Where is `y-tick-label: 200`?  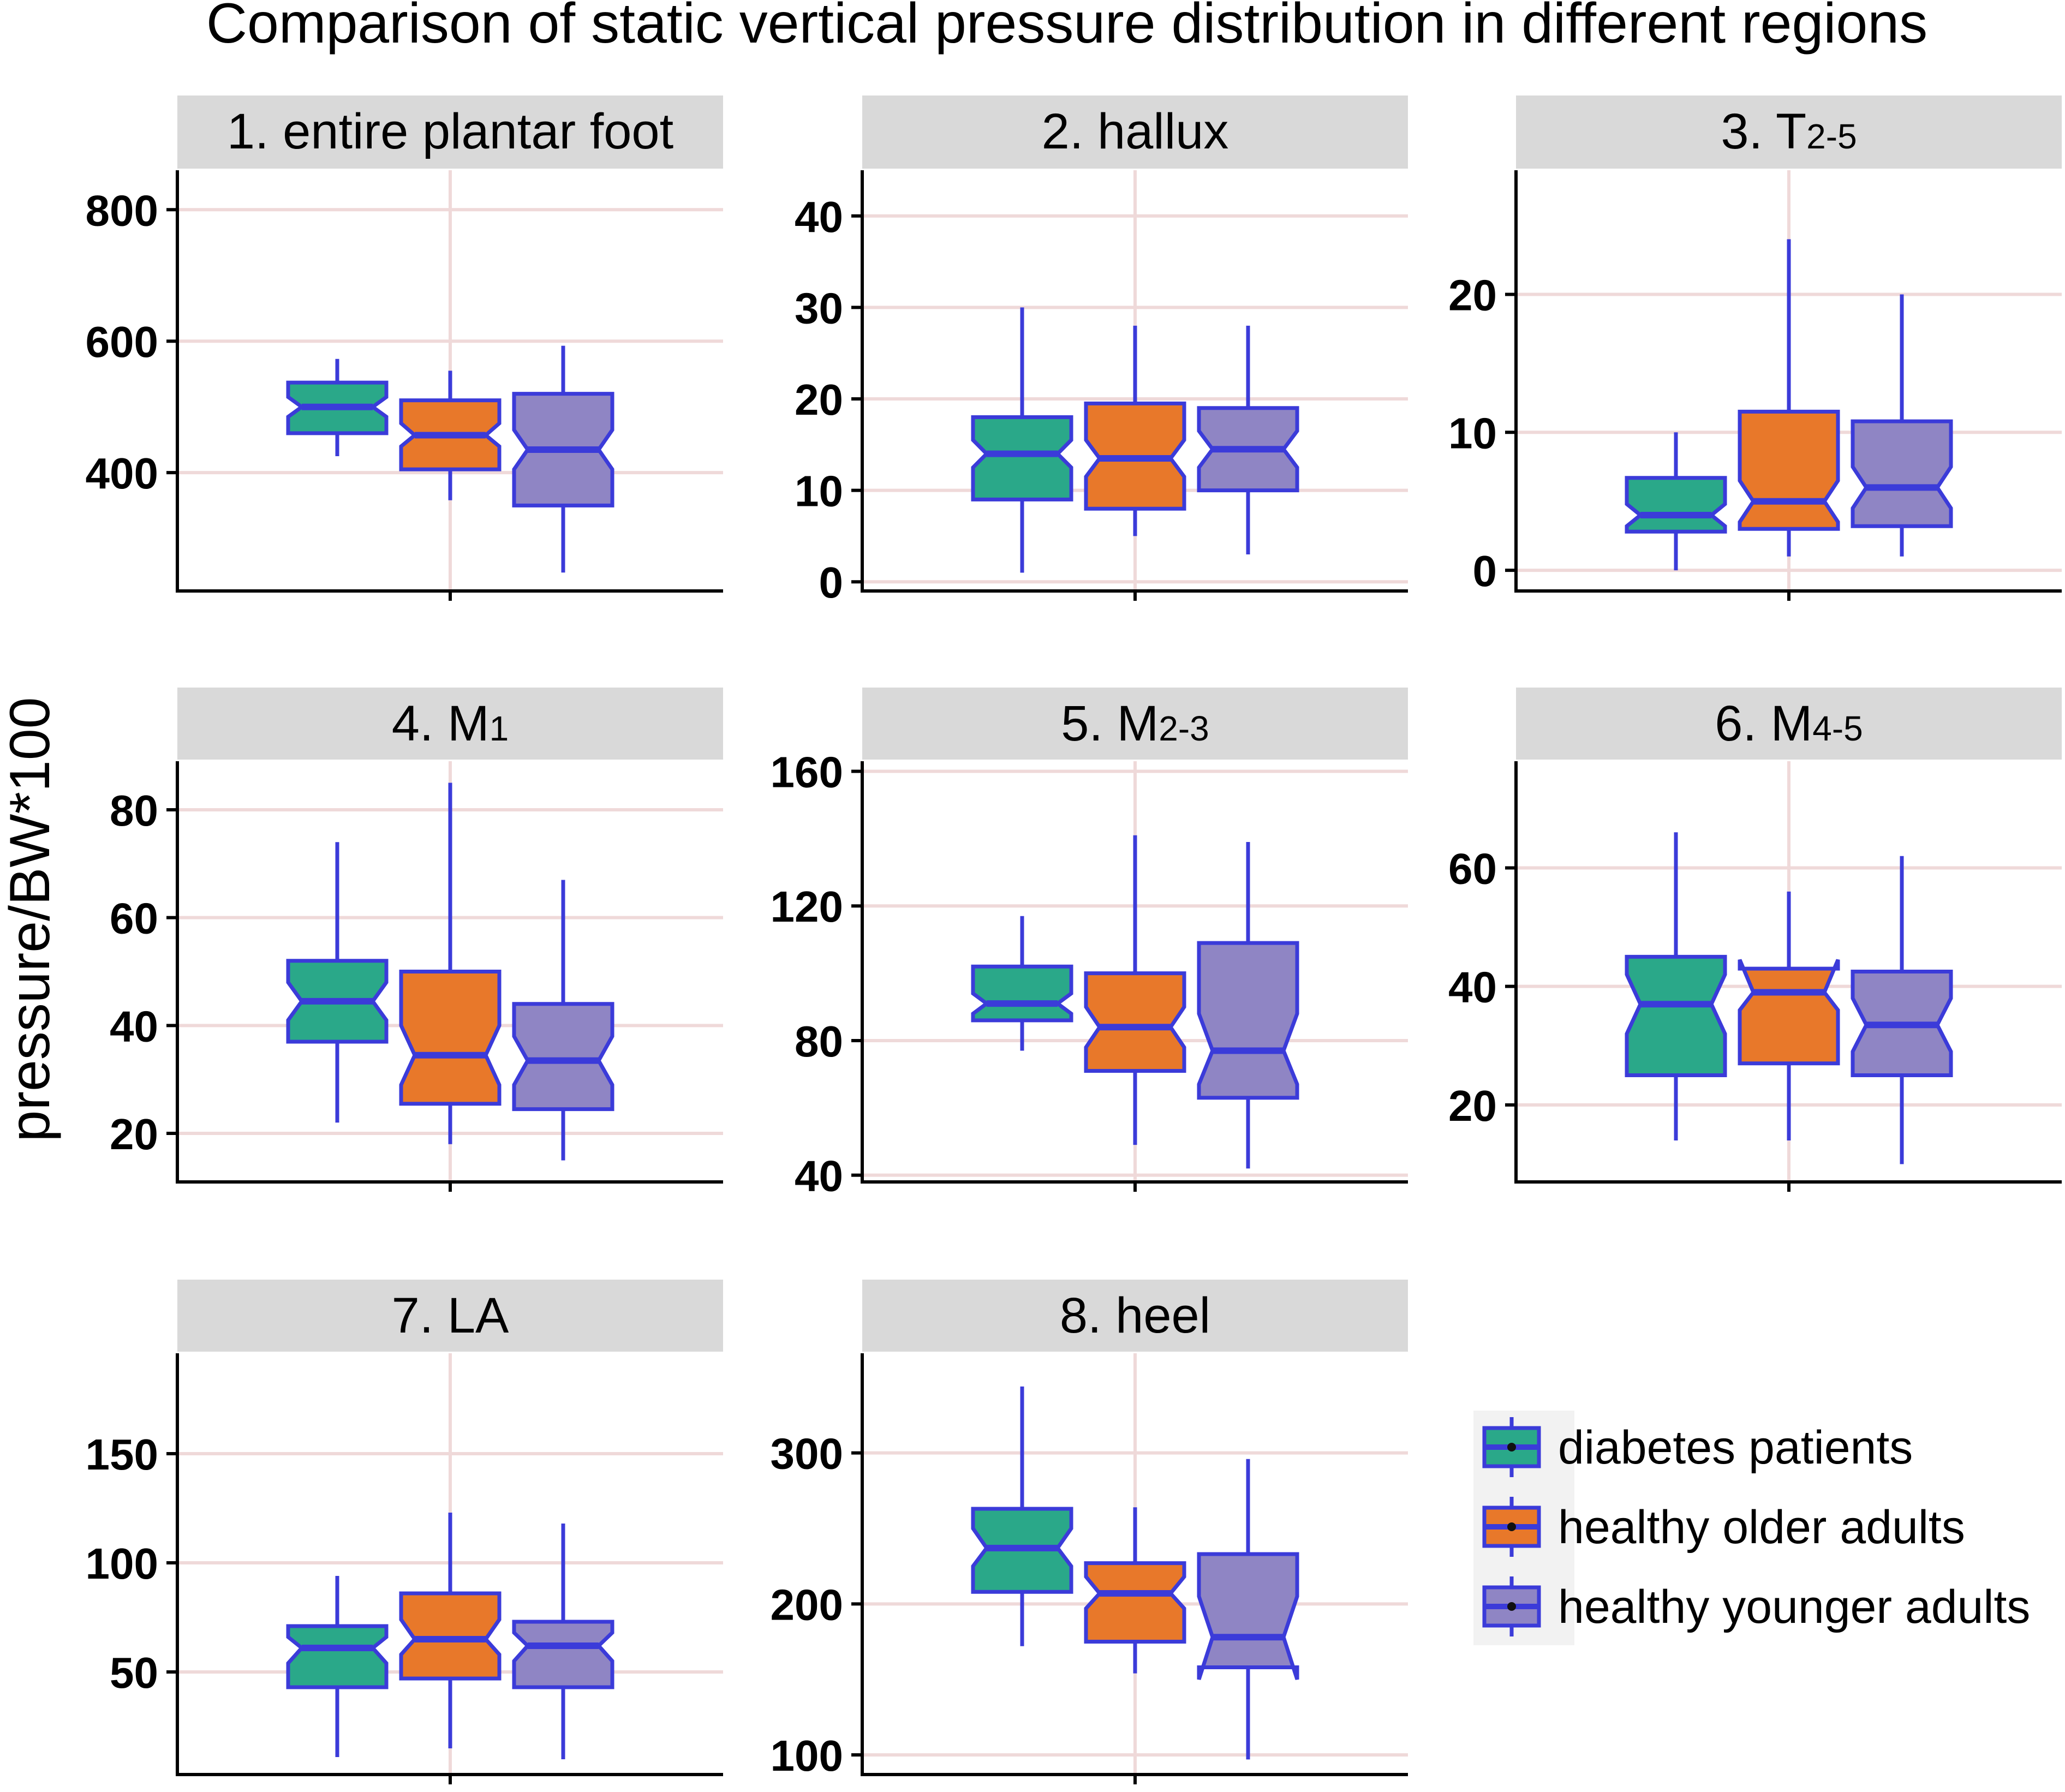
y-tick-label: 200 is located at coordinates (807, 1605).